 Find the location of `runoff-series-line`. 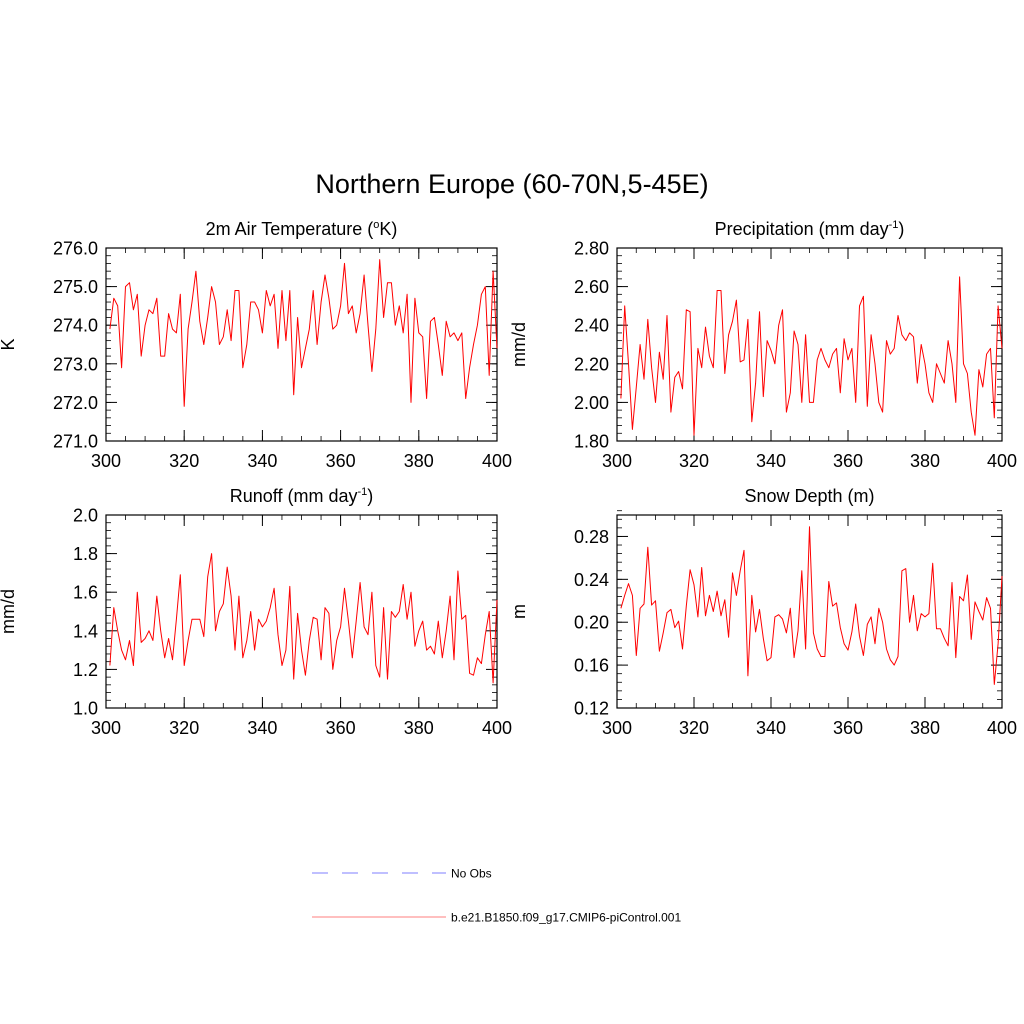

runoff-series-line is located at coordinates (303, 618).